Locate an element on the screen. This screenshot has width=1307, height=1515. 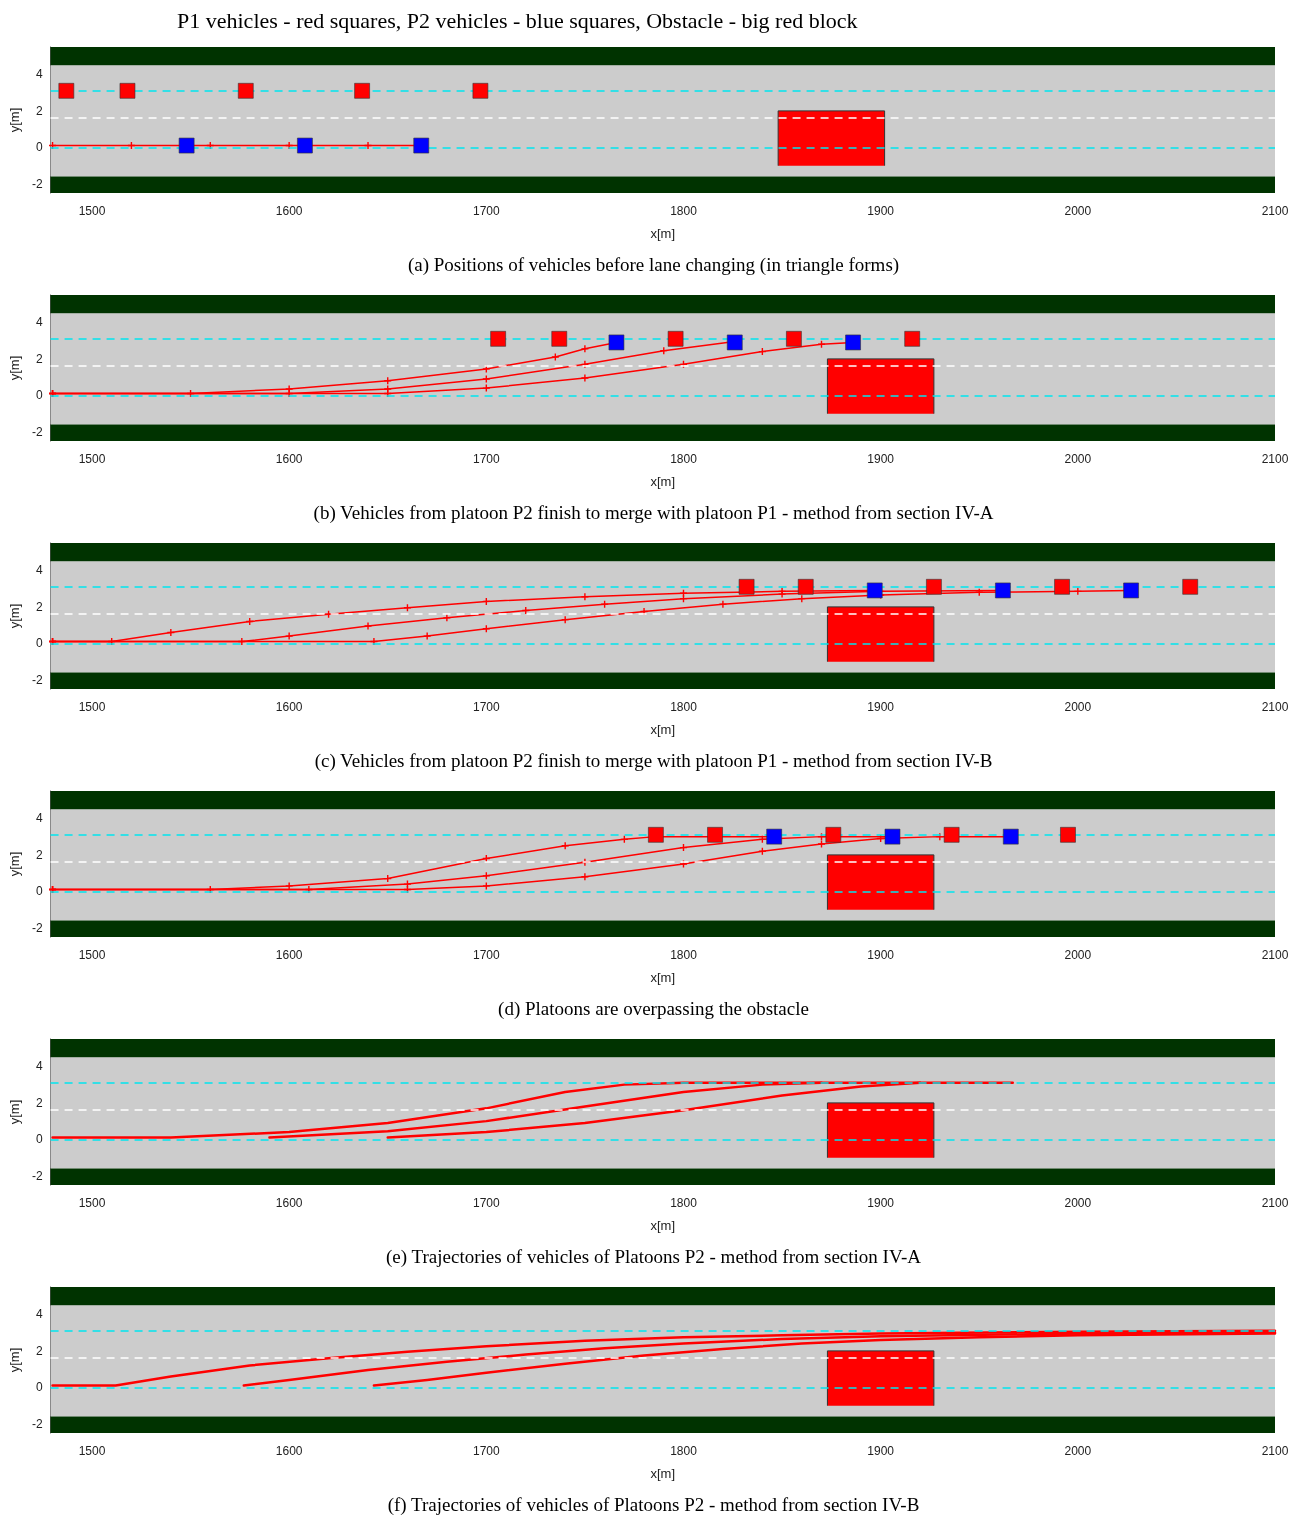
text: (e) Trajectories of vehicles of Platoons P2 - method from section IV-A is located at coordinates (654, 1257).